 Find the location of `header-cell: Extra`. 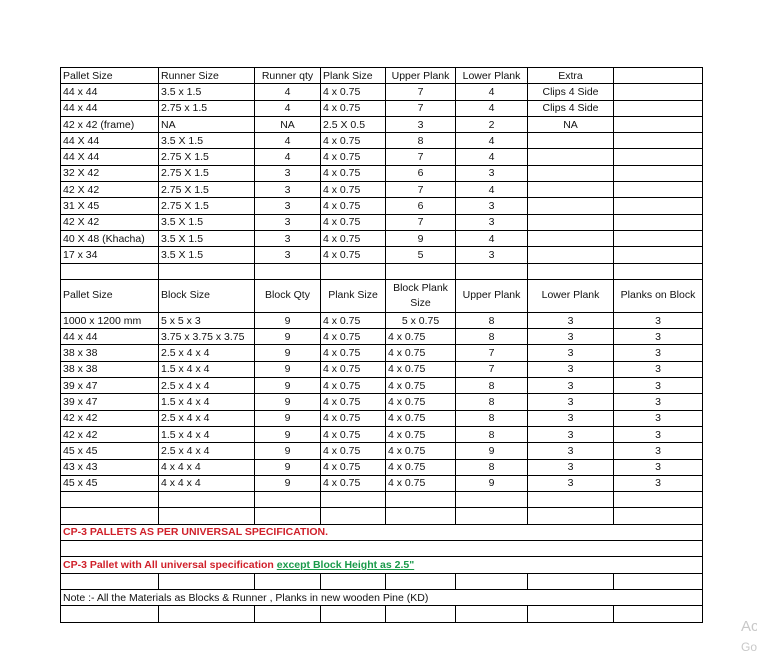

header-cell: Extra is located at coordinates (570, 75).